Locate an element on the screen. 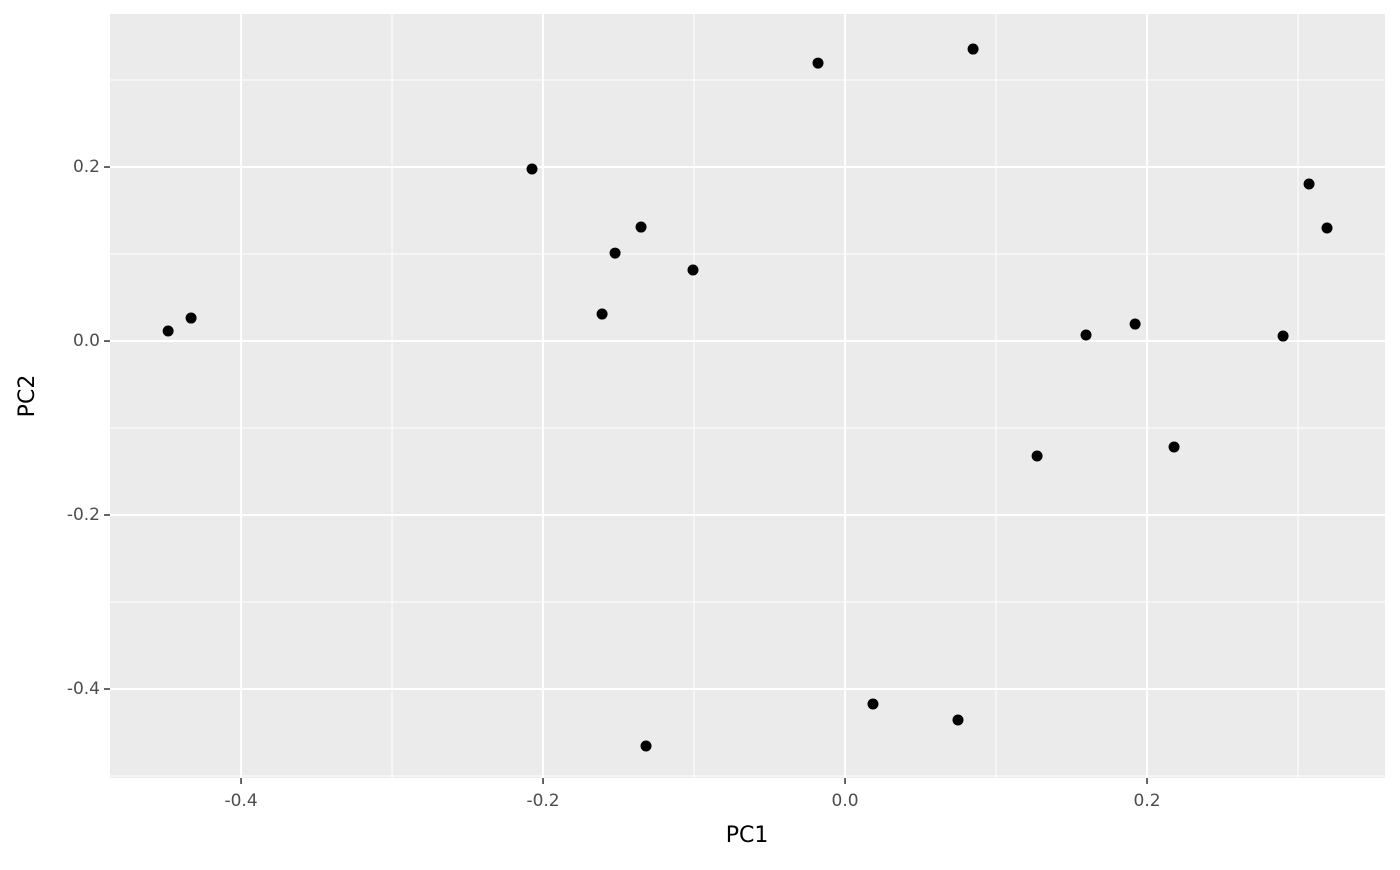 This screenshot has height=870, width=1400. x-tick-label: -0.2 is located at coordinates (542, 801).